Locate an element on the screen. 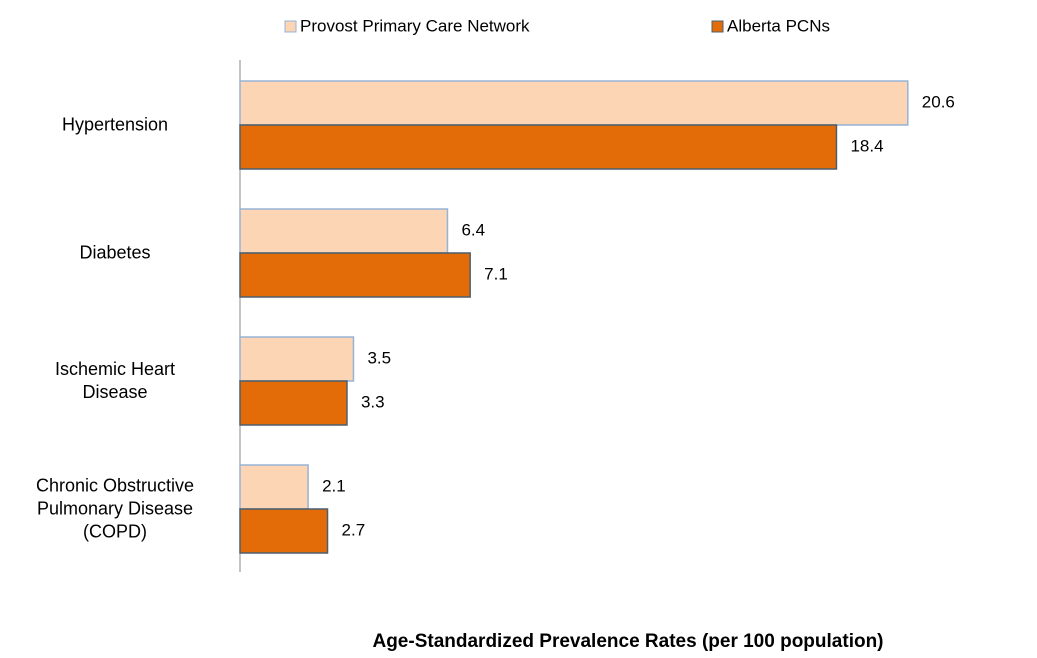  value-label: 7.1 is located at coordinates (496, 273).